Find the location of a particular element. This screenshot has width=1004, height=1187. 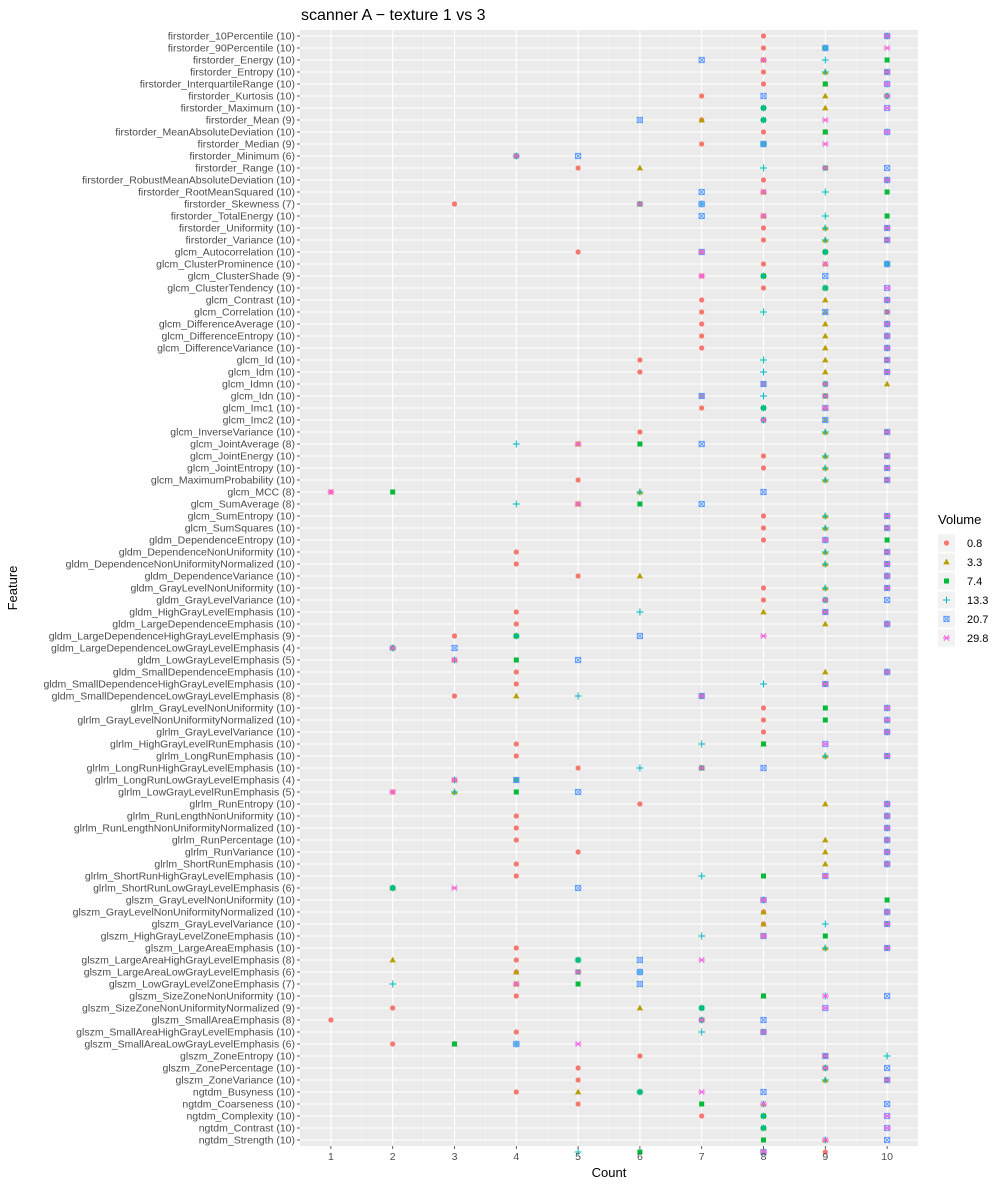

y-tick-label: firstorder_Skewness (7) is located at coordinates (239, 205).